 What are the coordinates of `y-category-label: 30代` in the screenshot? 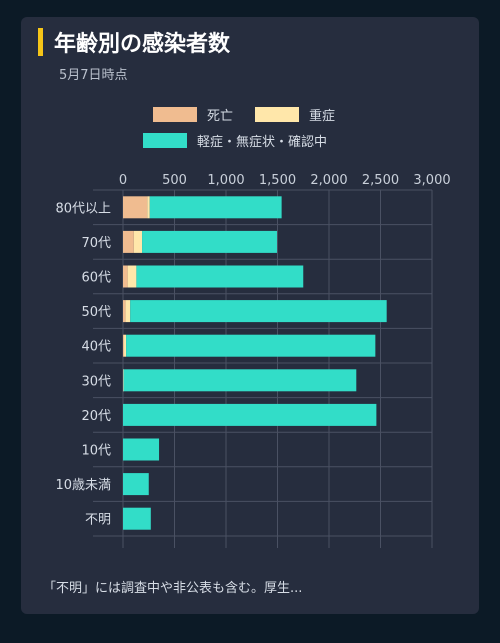 It's located at (96, 381).